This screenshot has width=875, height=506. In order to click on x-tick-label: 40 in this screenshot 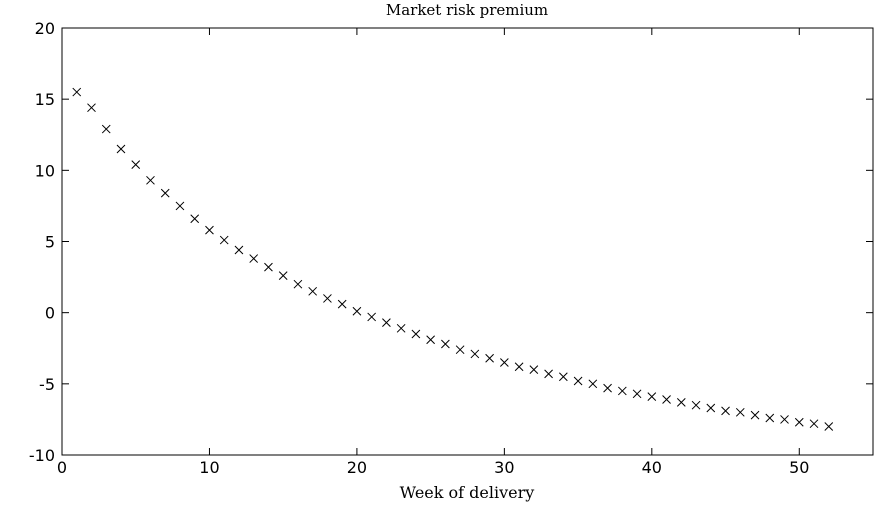, I will do `click(652, 467)`.